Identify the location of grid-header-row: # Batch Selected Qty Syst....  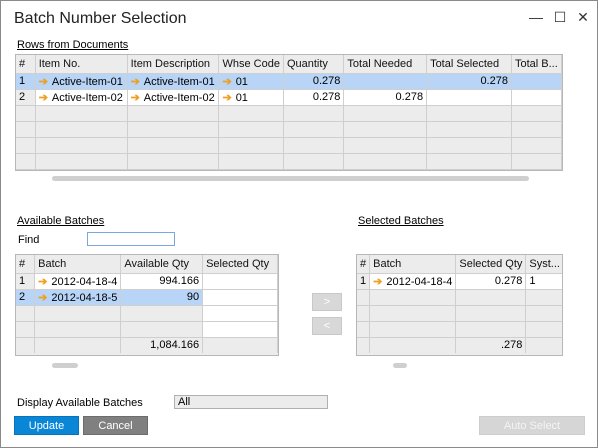
(459, 264).